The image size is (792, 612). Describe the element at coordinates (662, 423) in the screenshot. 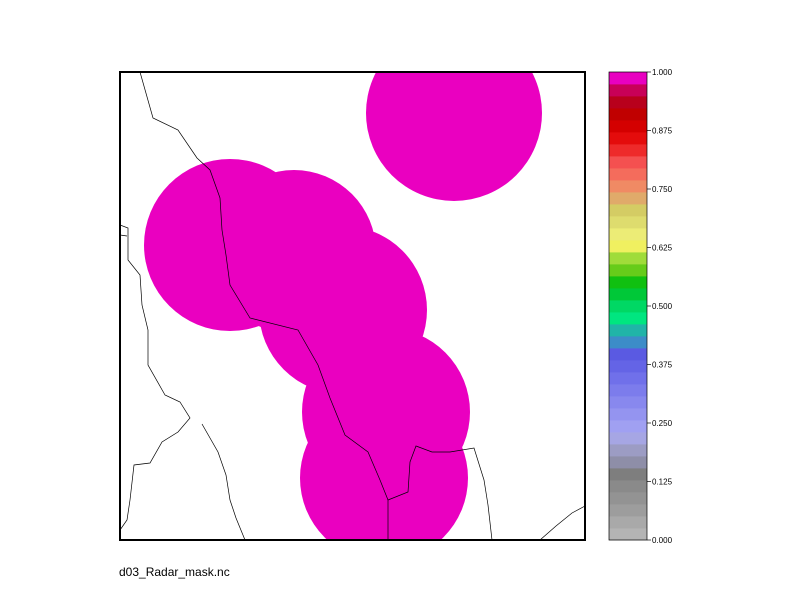

I see `colorbar-tick-label: 0.250` at that location.